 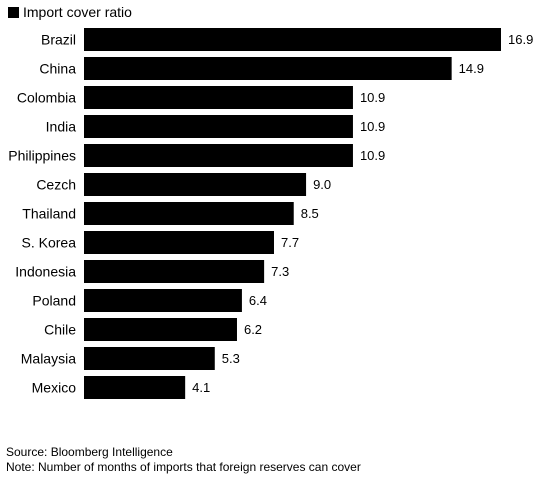 I want to click on legend-swatch, so click(x=13, y=12).